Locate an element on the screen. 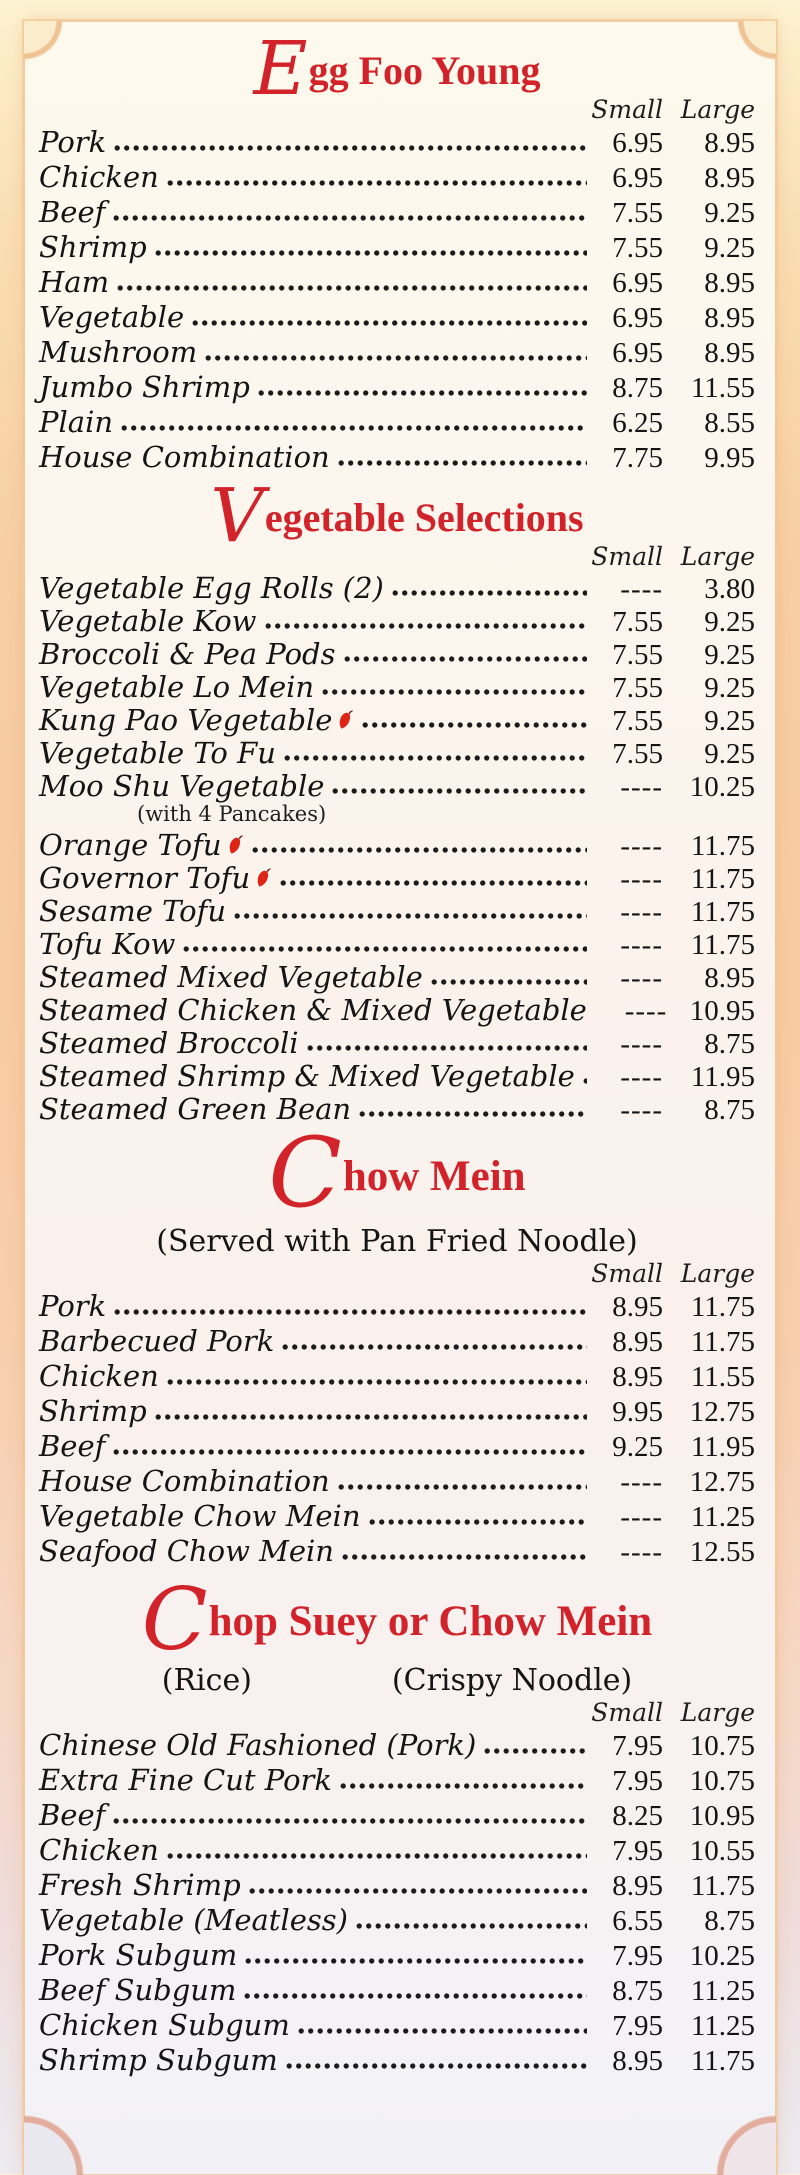  menu-item-name: Sesame Tofu is located at coordinates (133, 910).